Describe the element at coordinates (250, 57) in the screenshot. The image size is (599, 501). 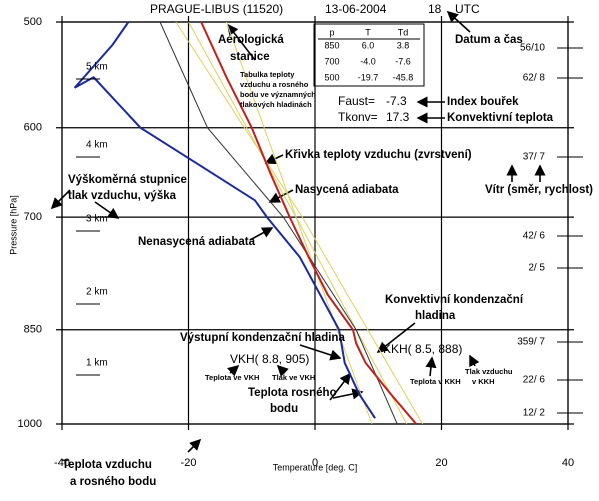
I see `annotation: stanice` at that location.